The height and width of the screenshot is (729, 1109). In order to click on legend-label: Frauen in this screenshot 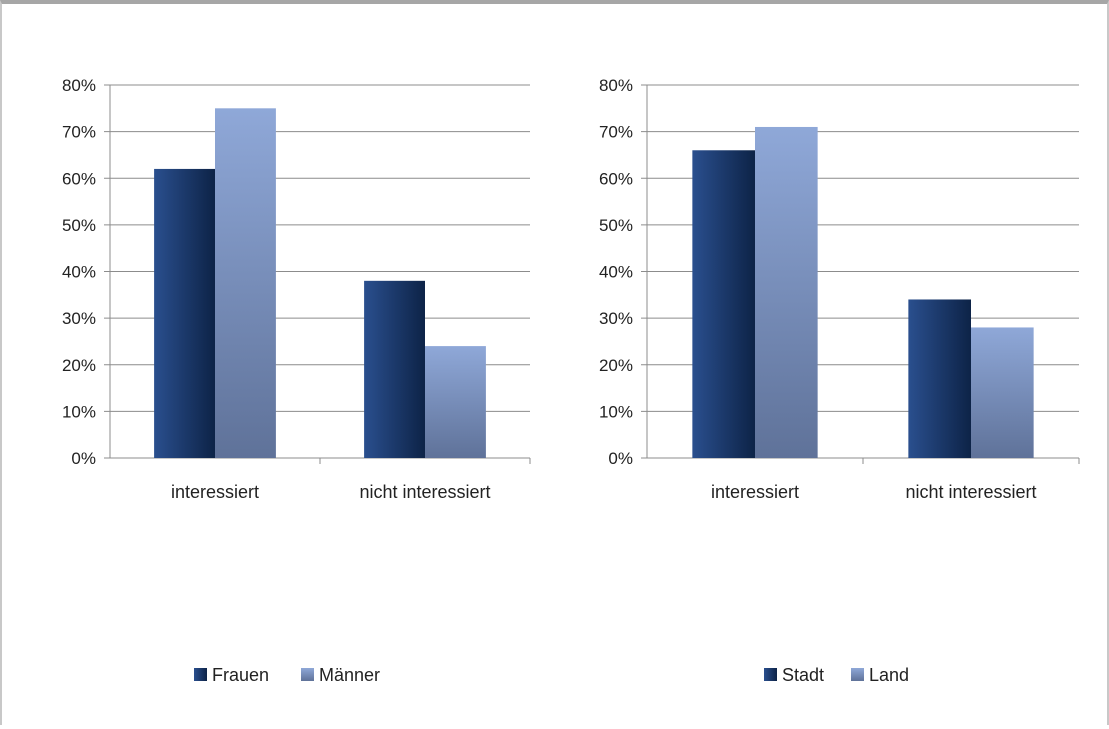, I will do `click(240, 675)`.